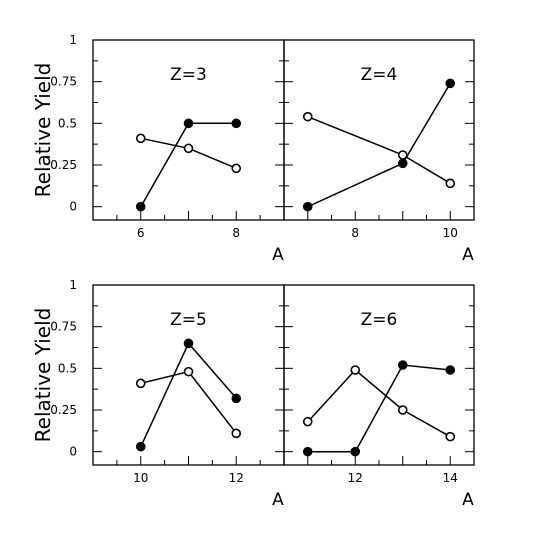  Describe the element at coordinates (43, 130) in the screenshot. I see `panel-1-y-axis-title: Relative Yield` at that location.